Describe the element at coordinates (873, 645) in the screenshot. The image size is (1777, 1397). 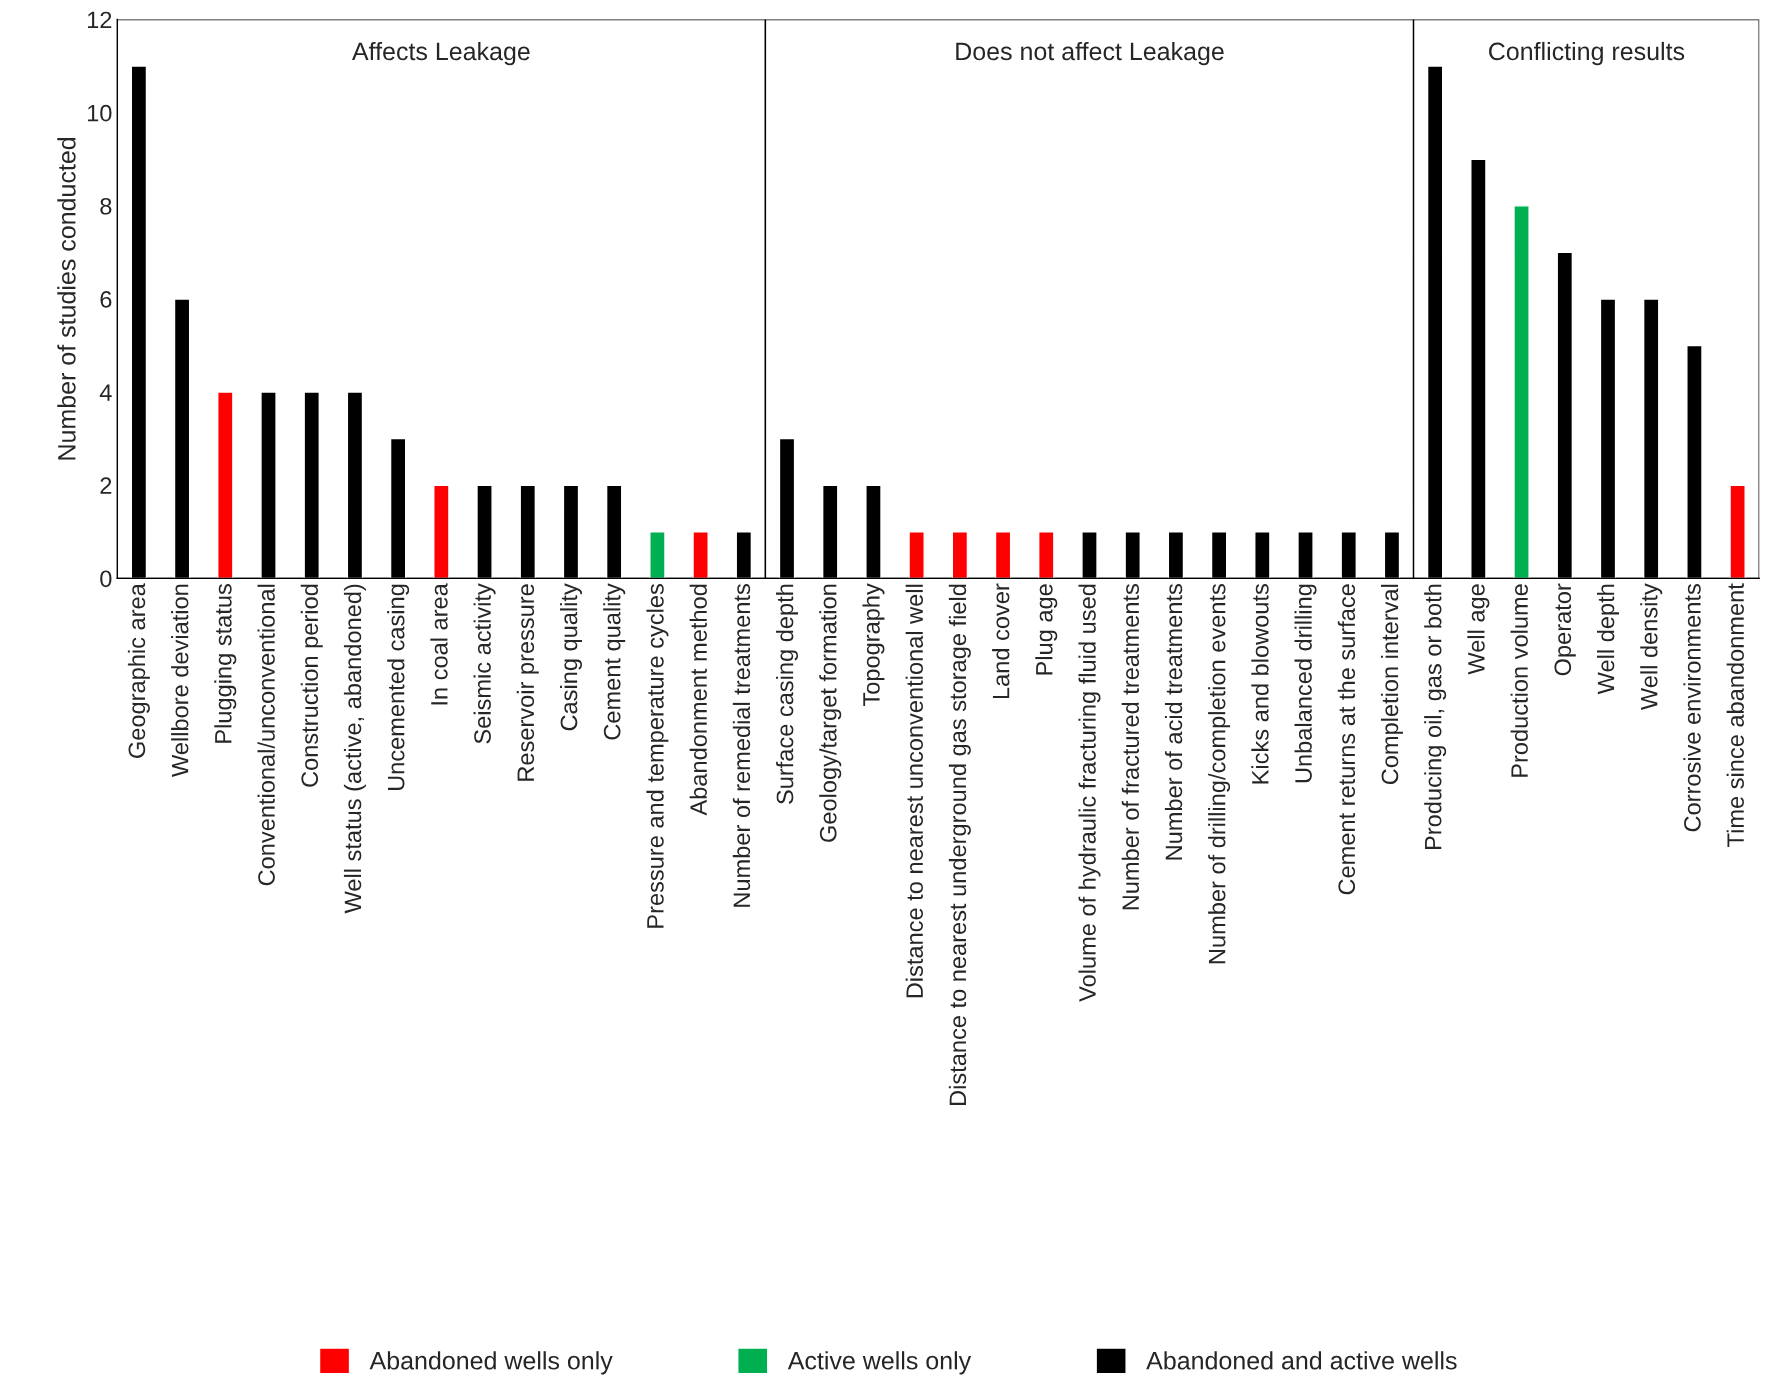
I see `x-tick-label: Topography` at that location.